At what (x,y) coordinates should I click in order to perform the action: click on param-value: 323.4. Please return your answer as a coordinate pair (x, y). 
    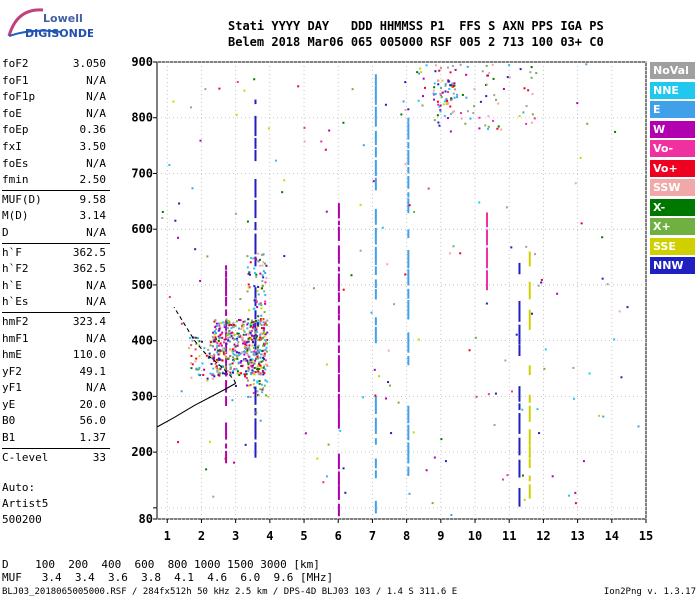
    Looking at the image, I should click on (89, 321).